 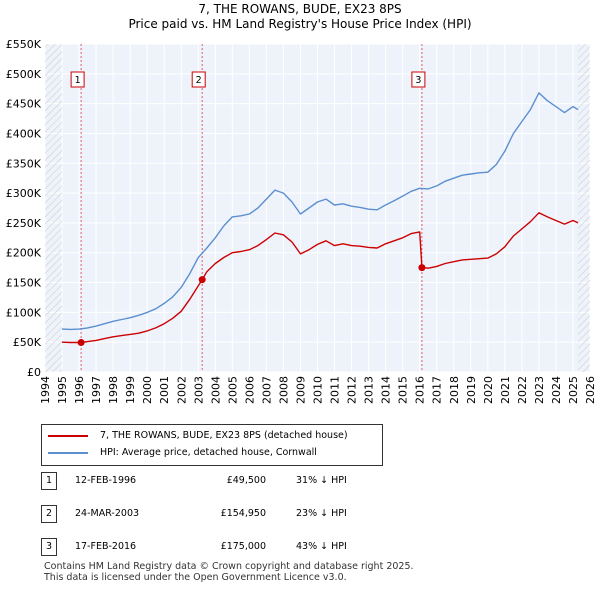 I want to click on x-tick-label: 2006, so click(x=249, y=390).